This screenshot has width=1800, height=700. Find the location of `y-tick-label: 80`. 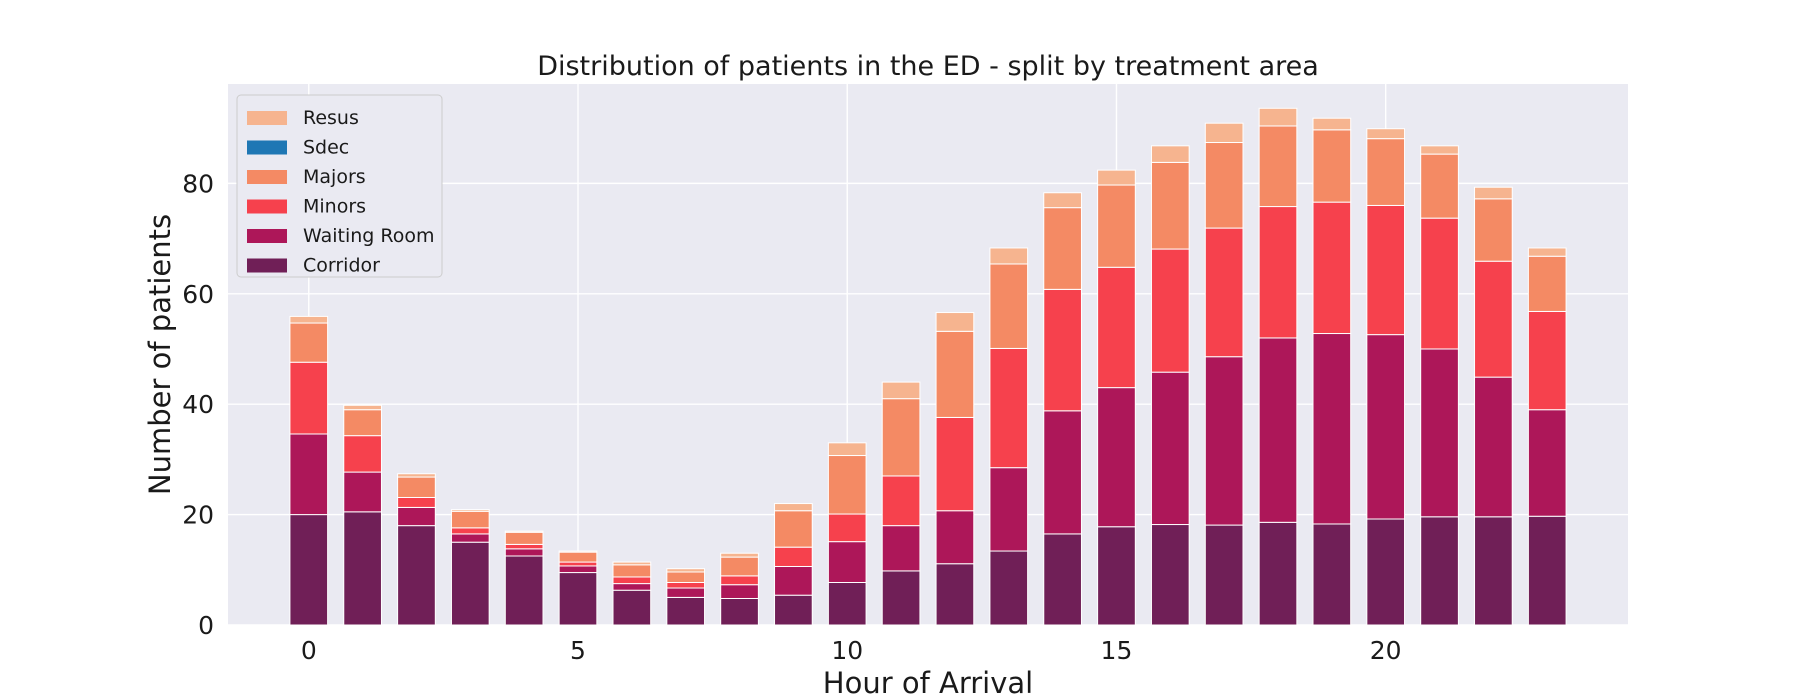

y-tick-label: 80 is located at coordinates (198, 183).